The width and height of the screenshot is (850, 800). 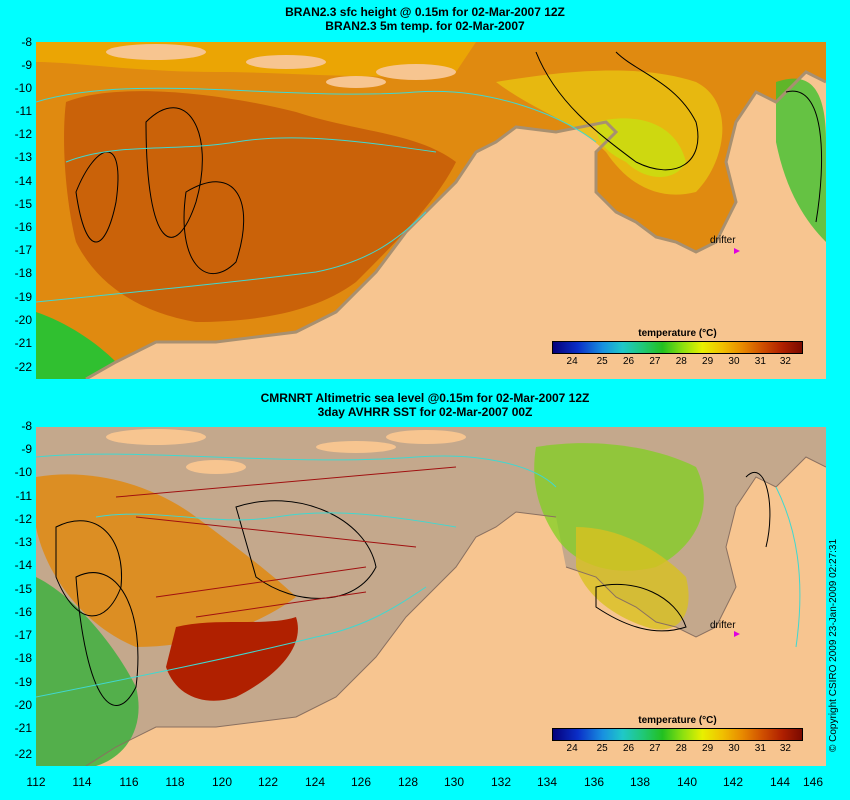 I want to click on x-tick: 124, so click(x=315, y=782).